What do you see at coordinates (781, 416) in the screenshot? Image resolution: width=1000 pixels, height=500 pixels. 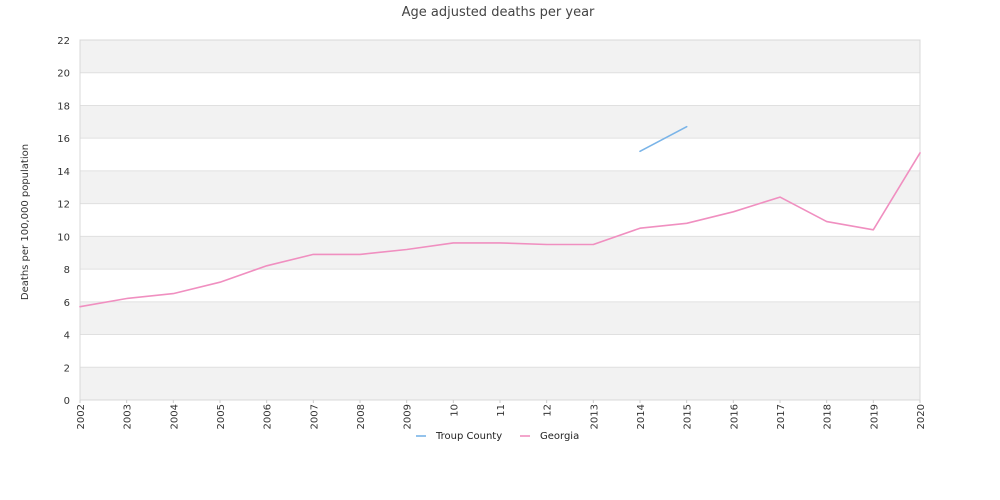 I see `x-tick-label: 2017` at bounding box center [781, 416].